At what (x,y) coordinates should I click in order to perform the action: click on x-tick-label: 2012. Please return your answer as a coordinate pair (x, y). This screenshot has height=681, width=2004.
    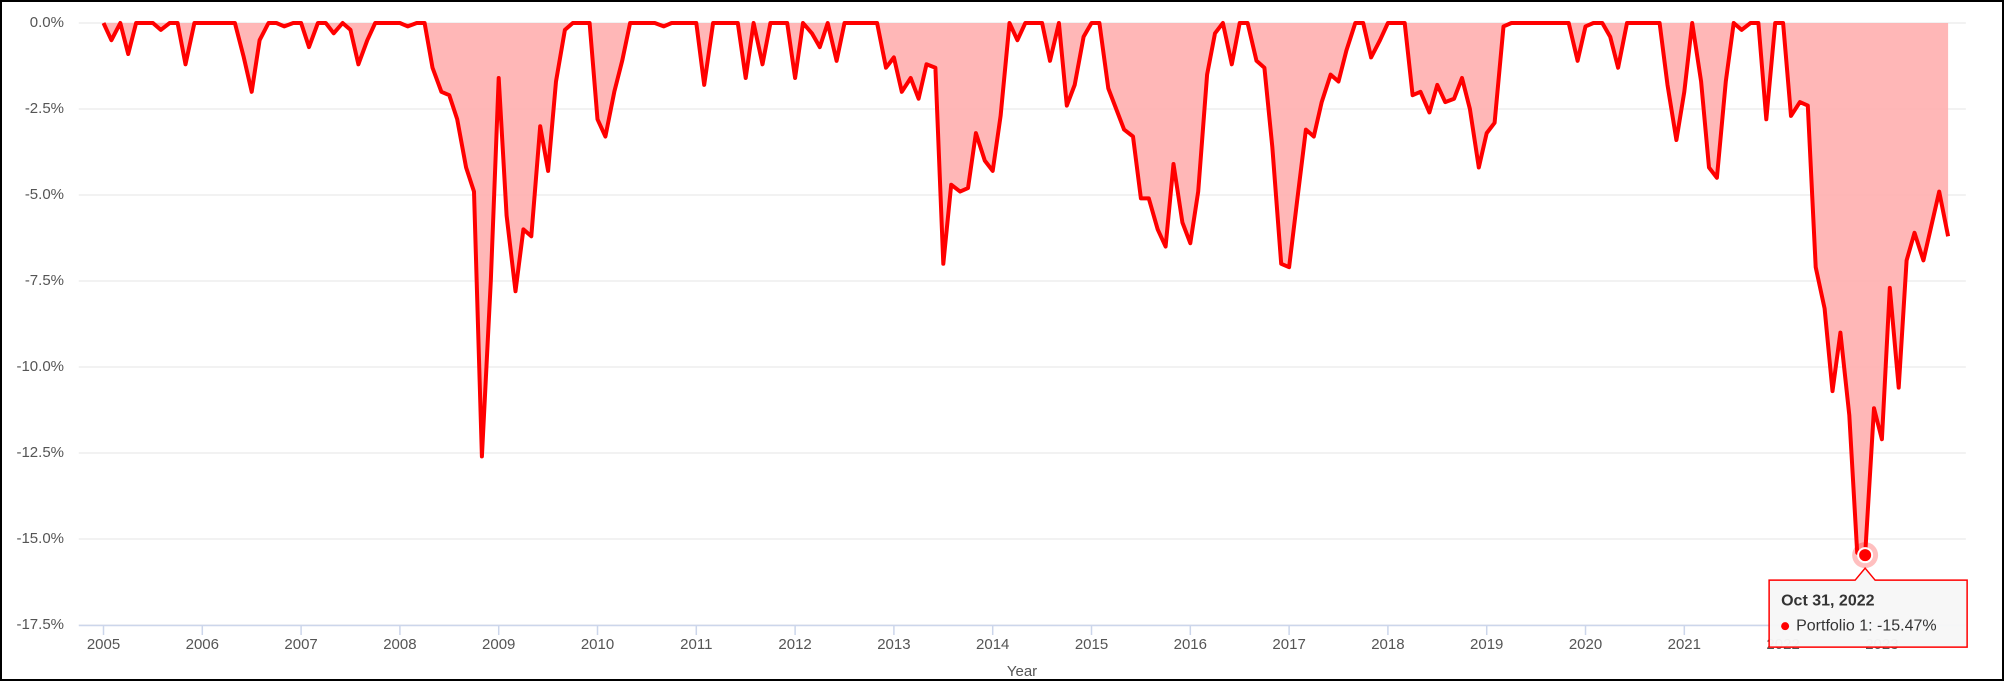
    Looking at the image, I should click on (794, 644).